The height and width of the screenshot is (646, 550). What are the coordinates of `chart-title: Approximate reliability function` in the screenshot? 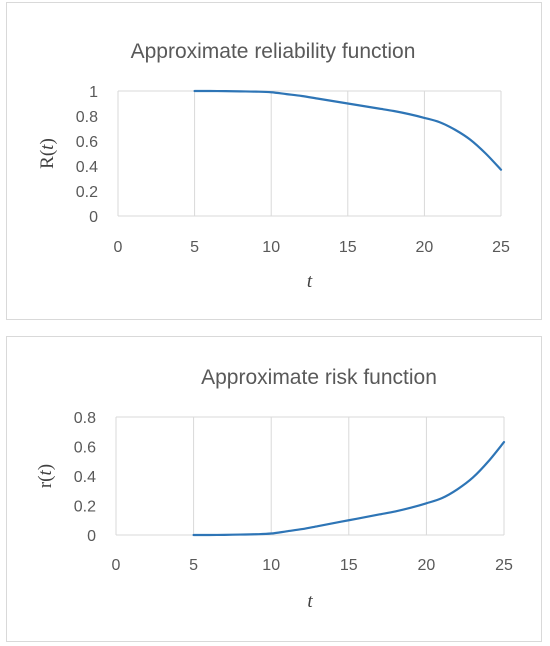 It's located at (273, 51).